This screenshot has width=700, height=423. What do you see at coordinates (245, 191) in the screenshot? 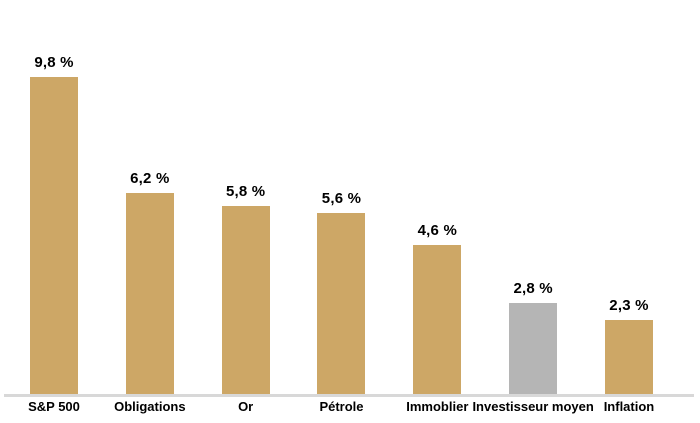
I see `bar-value-label: 5,8 %` at bounding box center [245, 191].